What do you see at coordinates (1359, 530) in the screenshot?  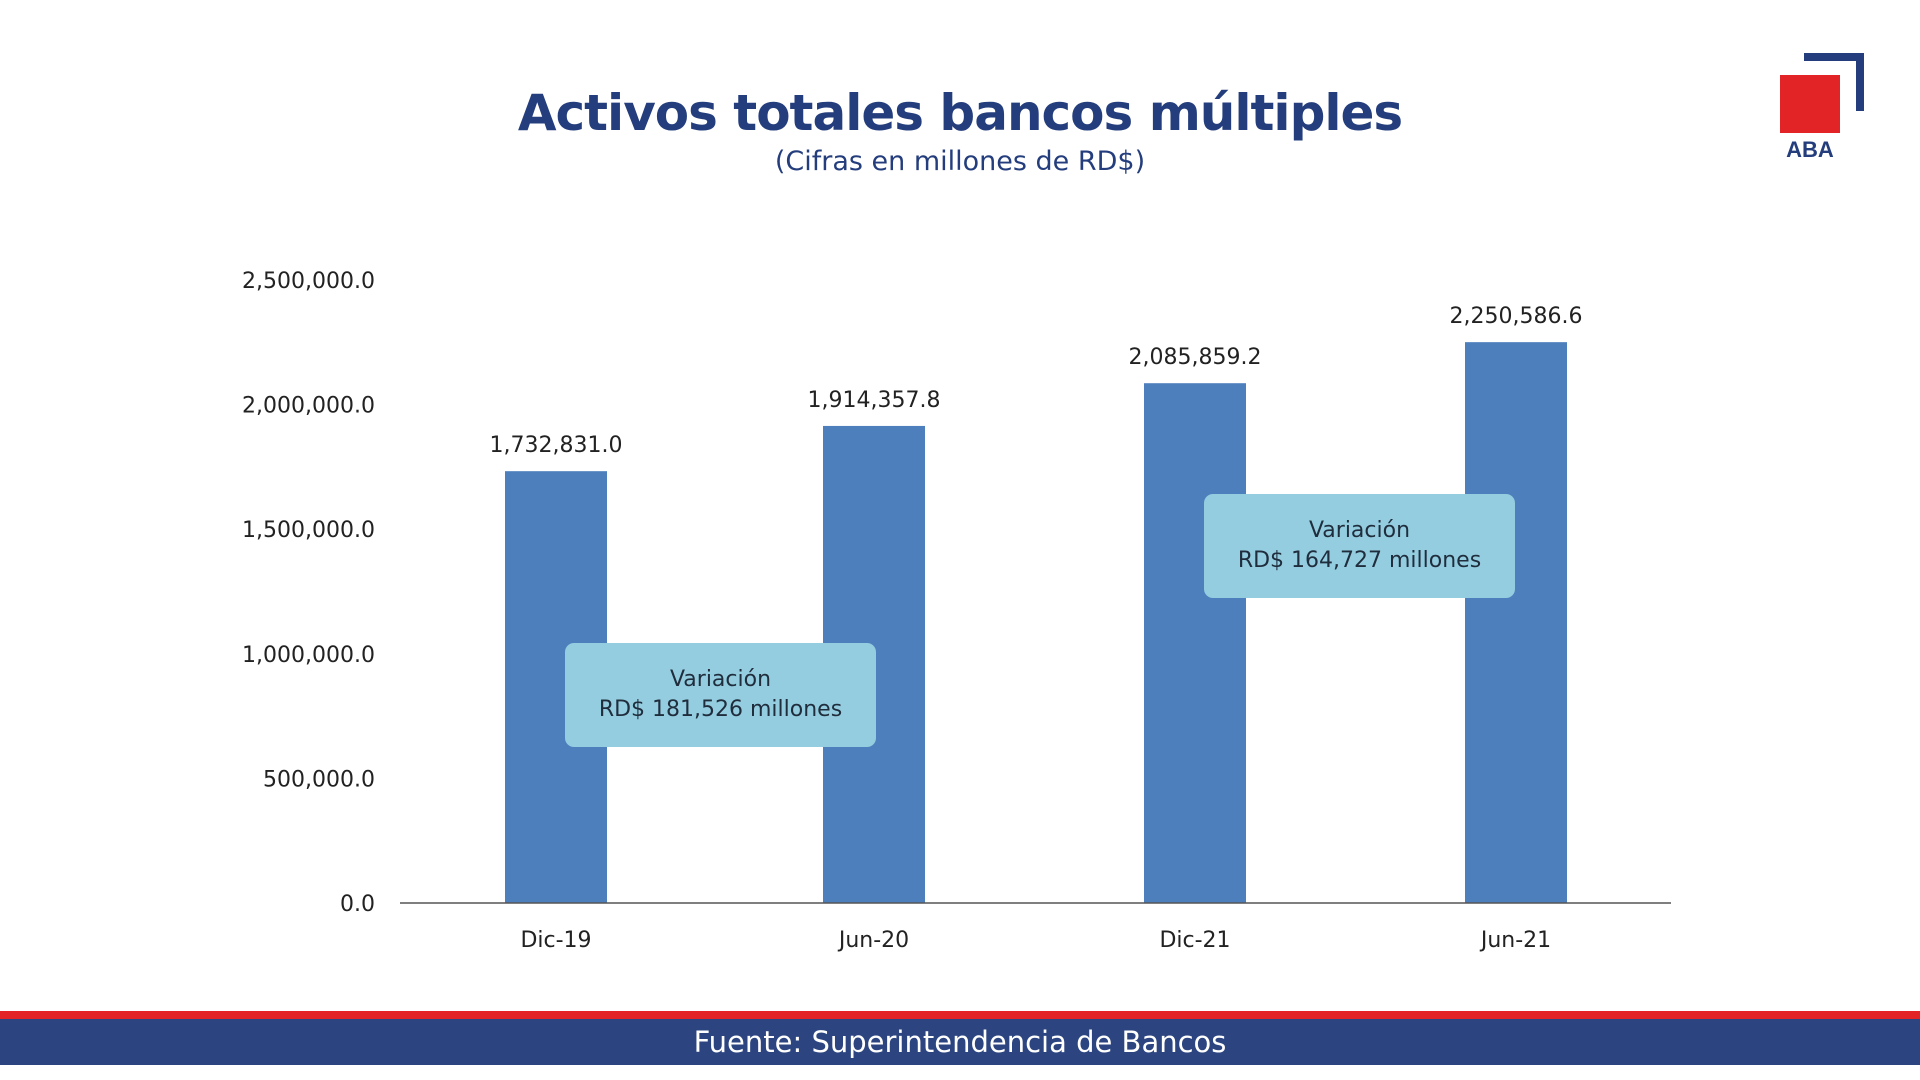 I see `callout-2-label: Variación` at bounding box center [1359, 530].